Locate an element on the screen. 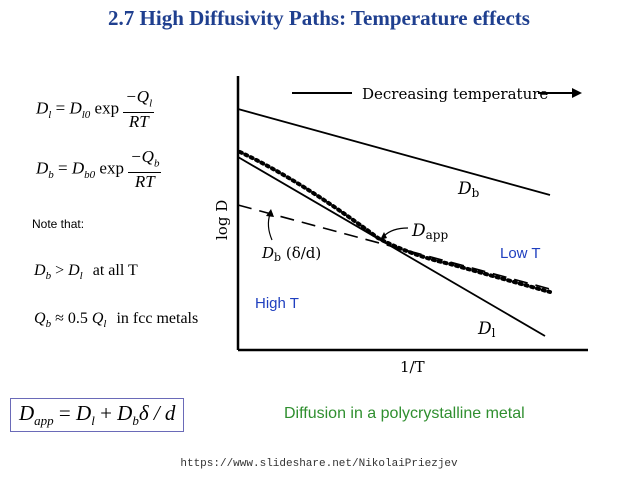 Image resolution: width=638 pixels, height=478 pixels. db-delta-d-pointer is located at coordinates (270, 227).